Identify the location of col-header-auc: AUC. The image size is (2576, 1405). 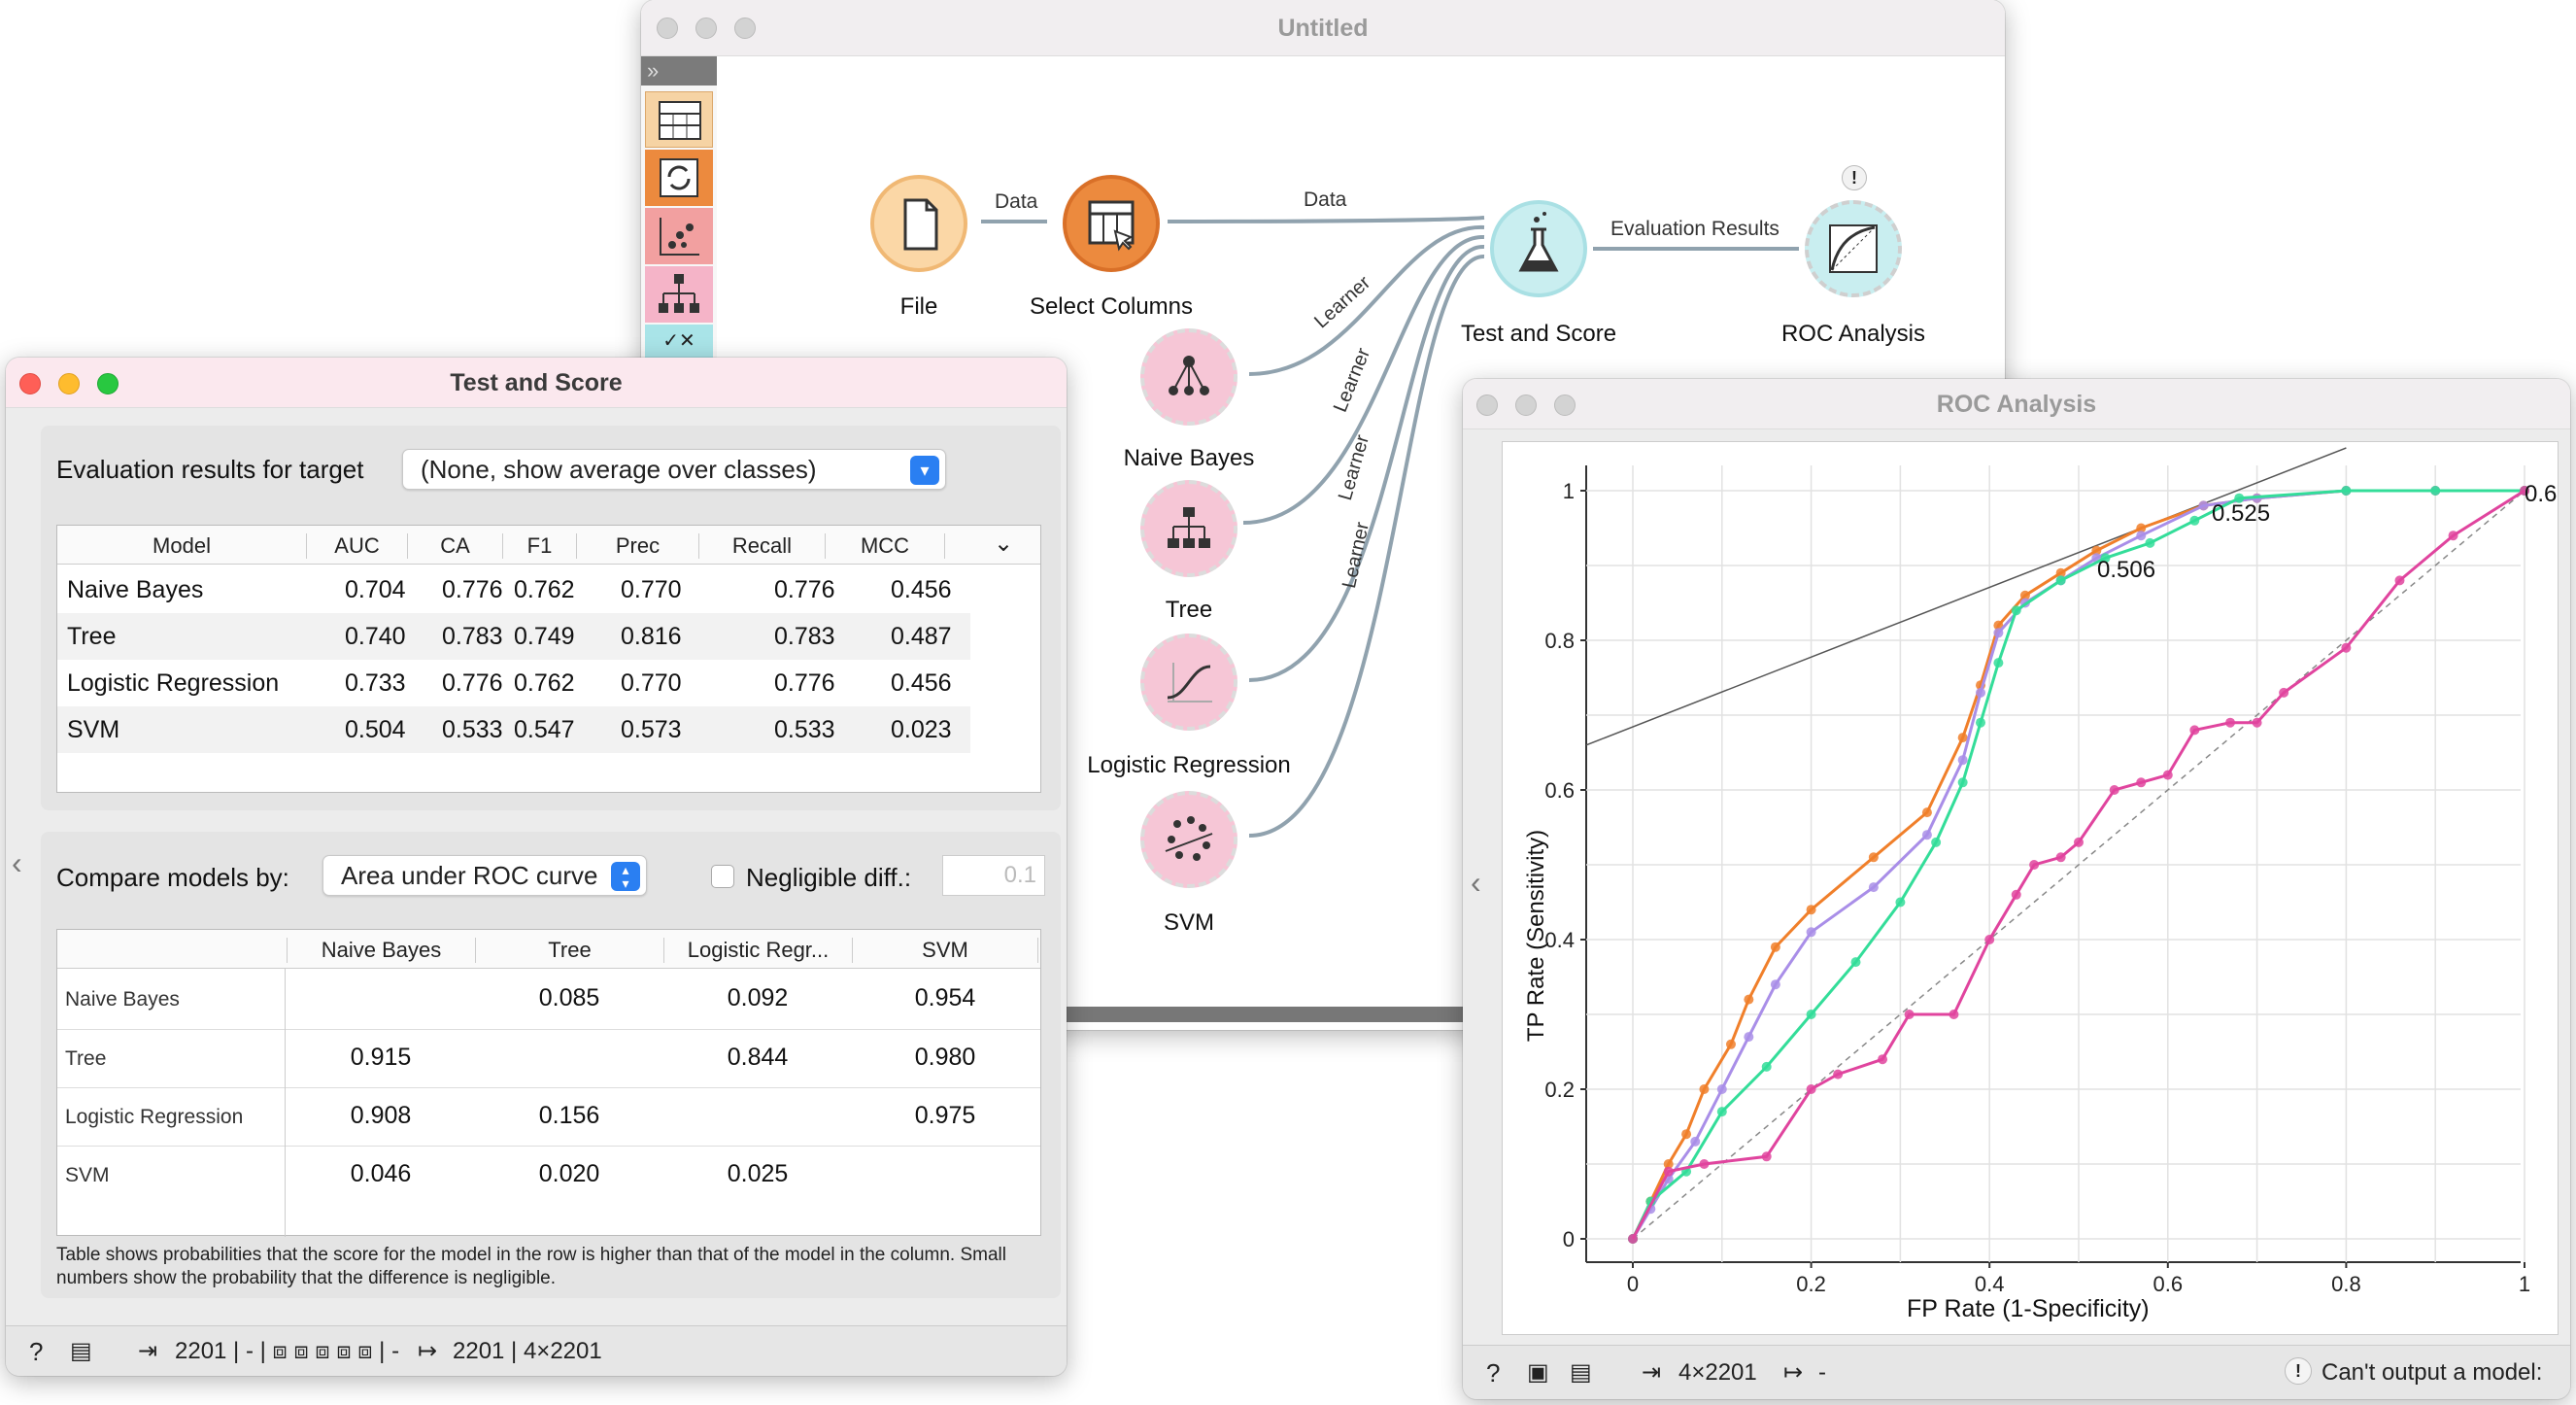
(356, 546).